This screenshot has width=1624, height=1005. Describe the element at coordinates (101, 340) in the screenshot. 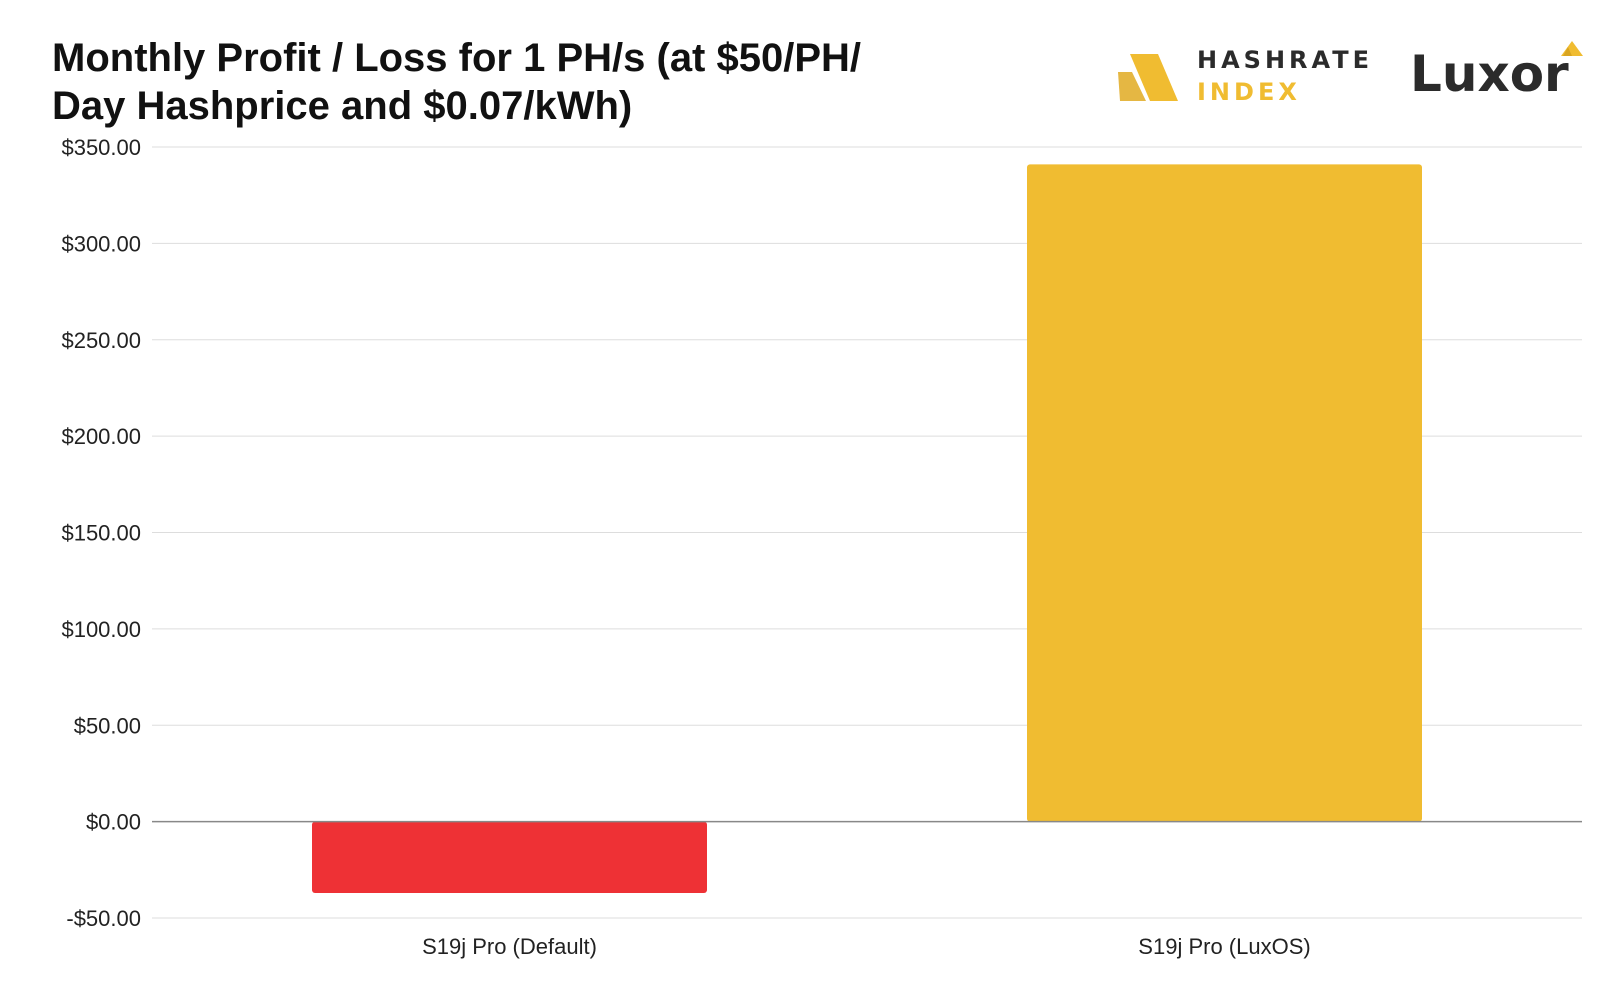

I see `y-tick-label: $250.00` at that location.